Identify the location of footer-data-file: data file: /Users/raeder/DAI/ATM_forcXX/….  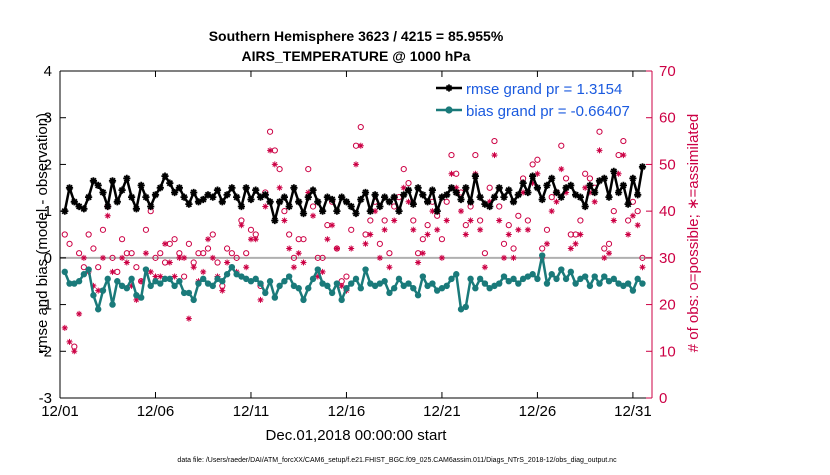
(397, 460).